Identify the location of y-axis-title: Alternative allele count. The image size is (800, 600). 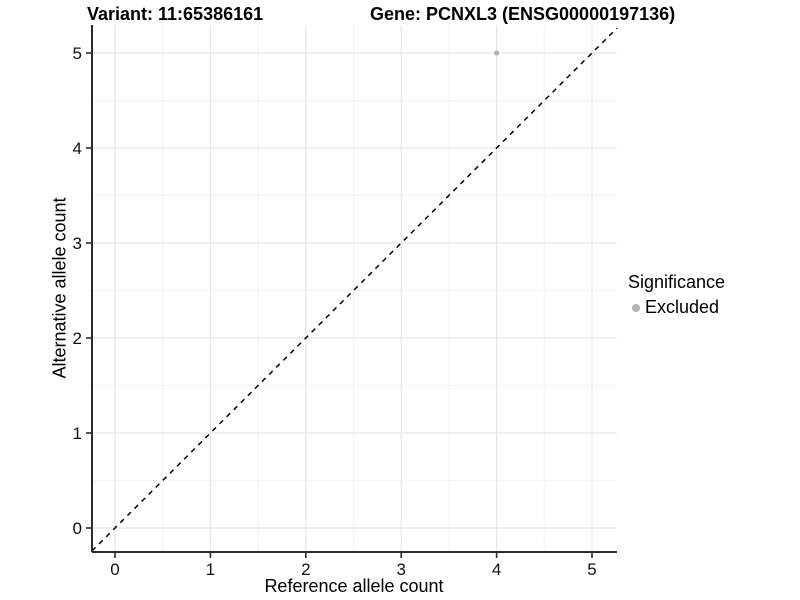
(59, 288).